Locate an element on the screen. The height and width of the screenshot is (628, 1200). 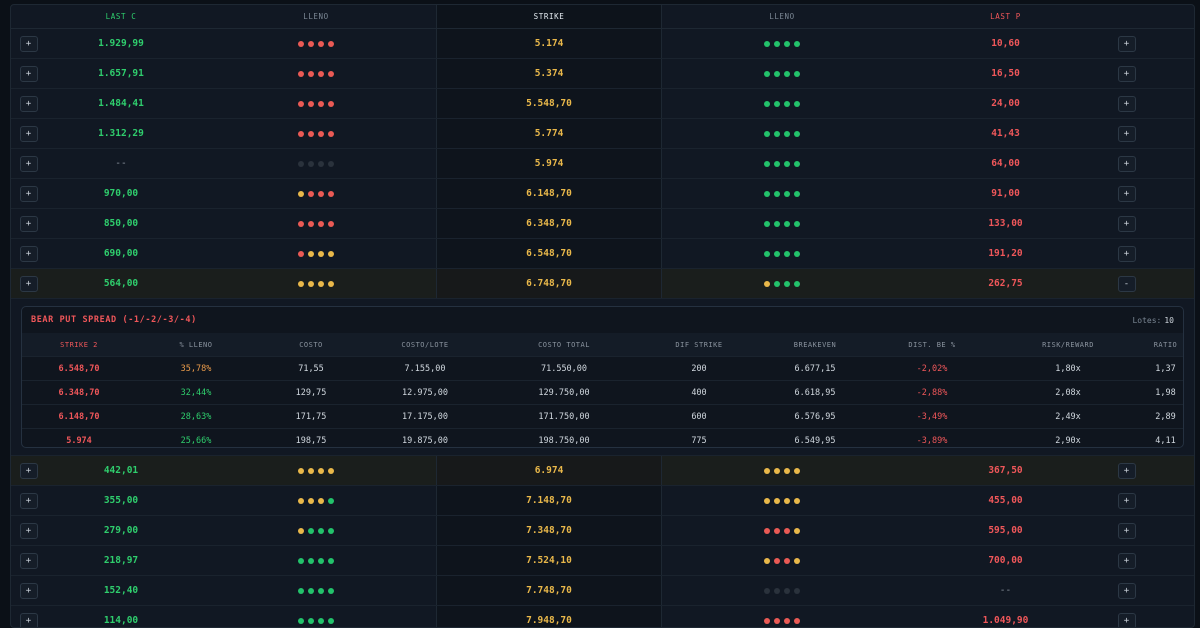
spread-column-header: STRIKE 2 is located at coordinates (79, 345).